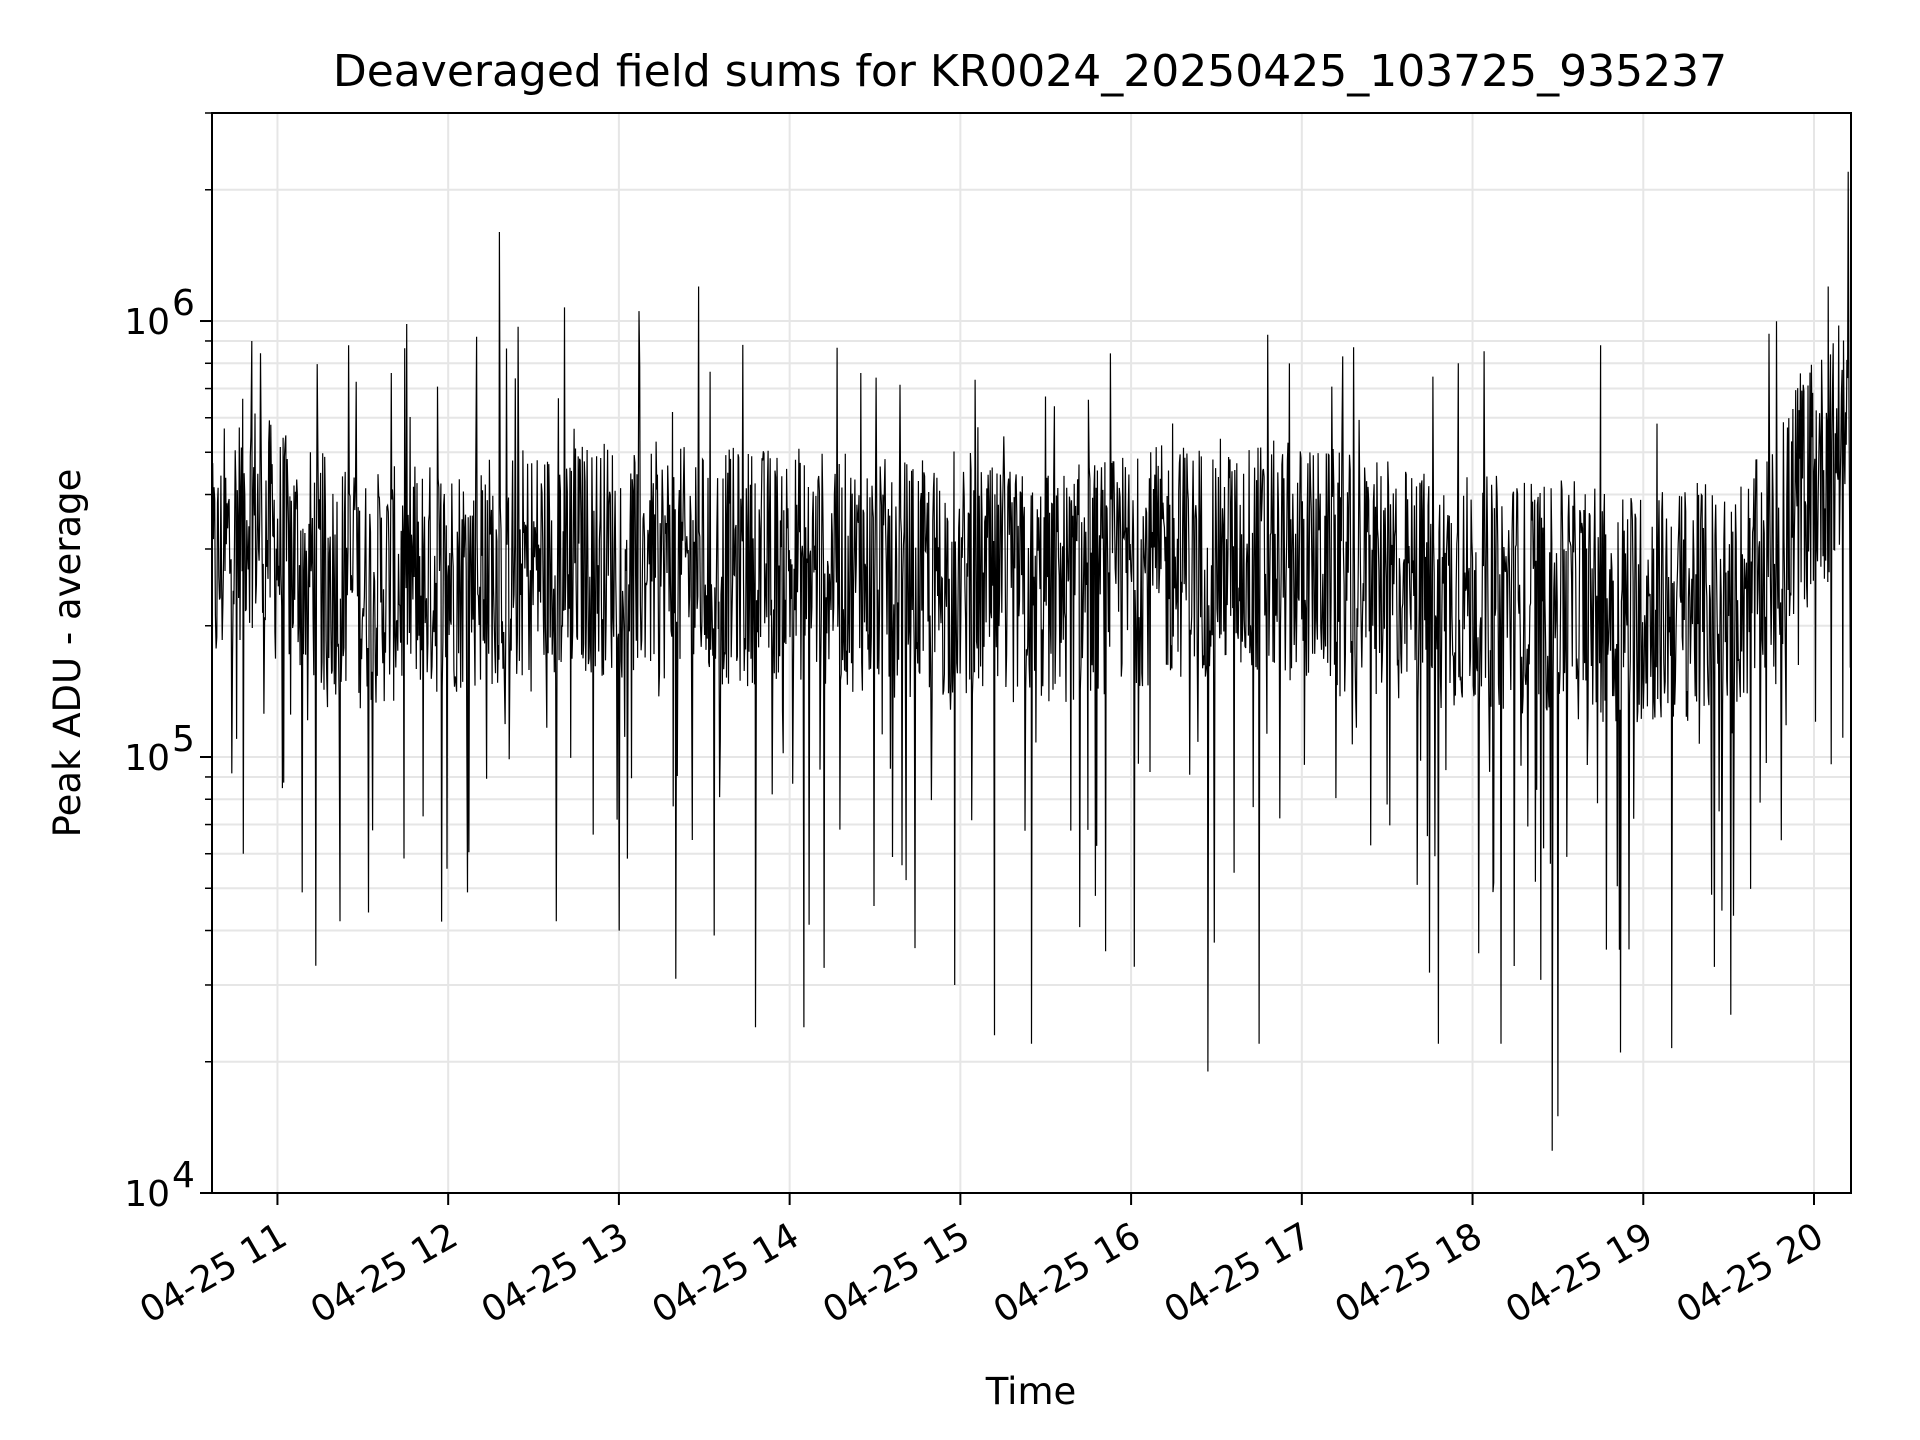  I want to click on x-tick-label: 04-25 12, so click(384, 1273).